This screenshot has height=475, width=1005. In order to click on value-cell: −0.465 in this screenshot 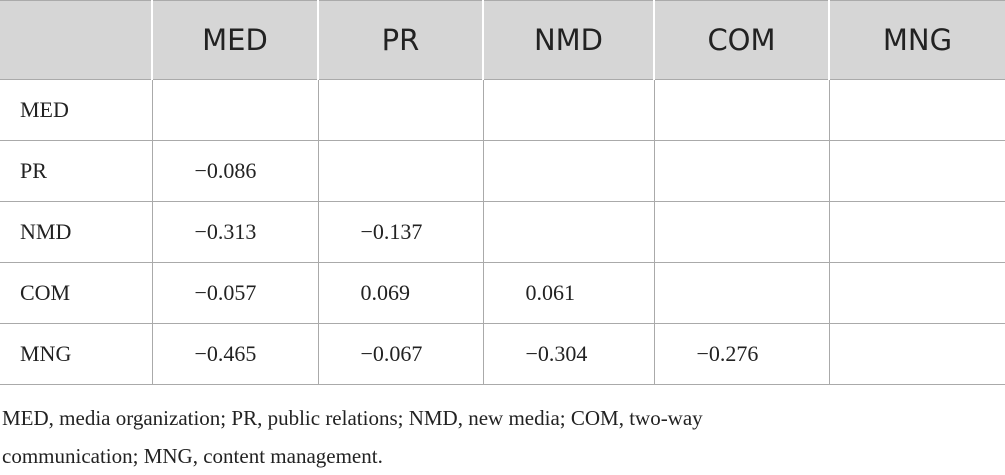, I will do `click(235, 354)`.